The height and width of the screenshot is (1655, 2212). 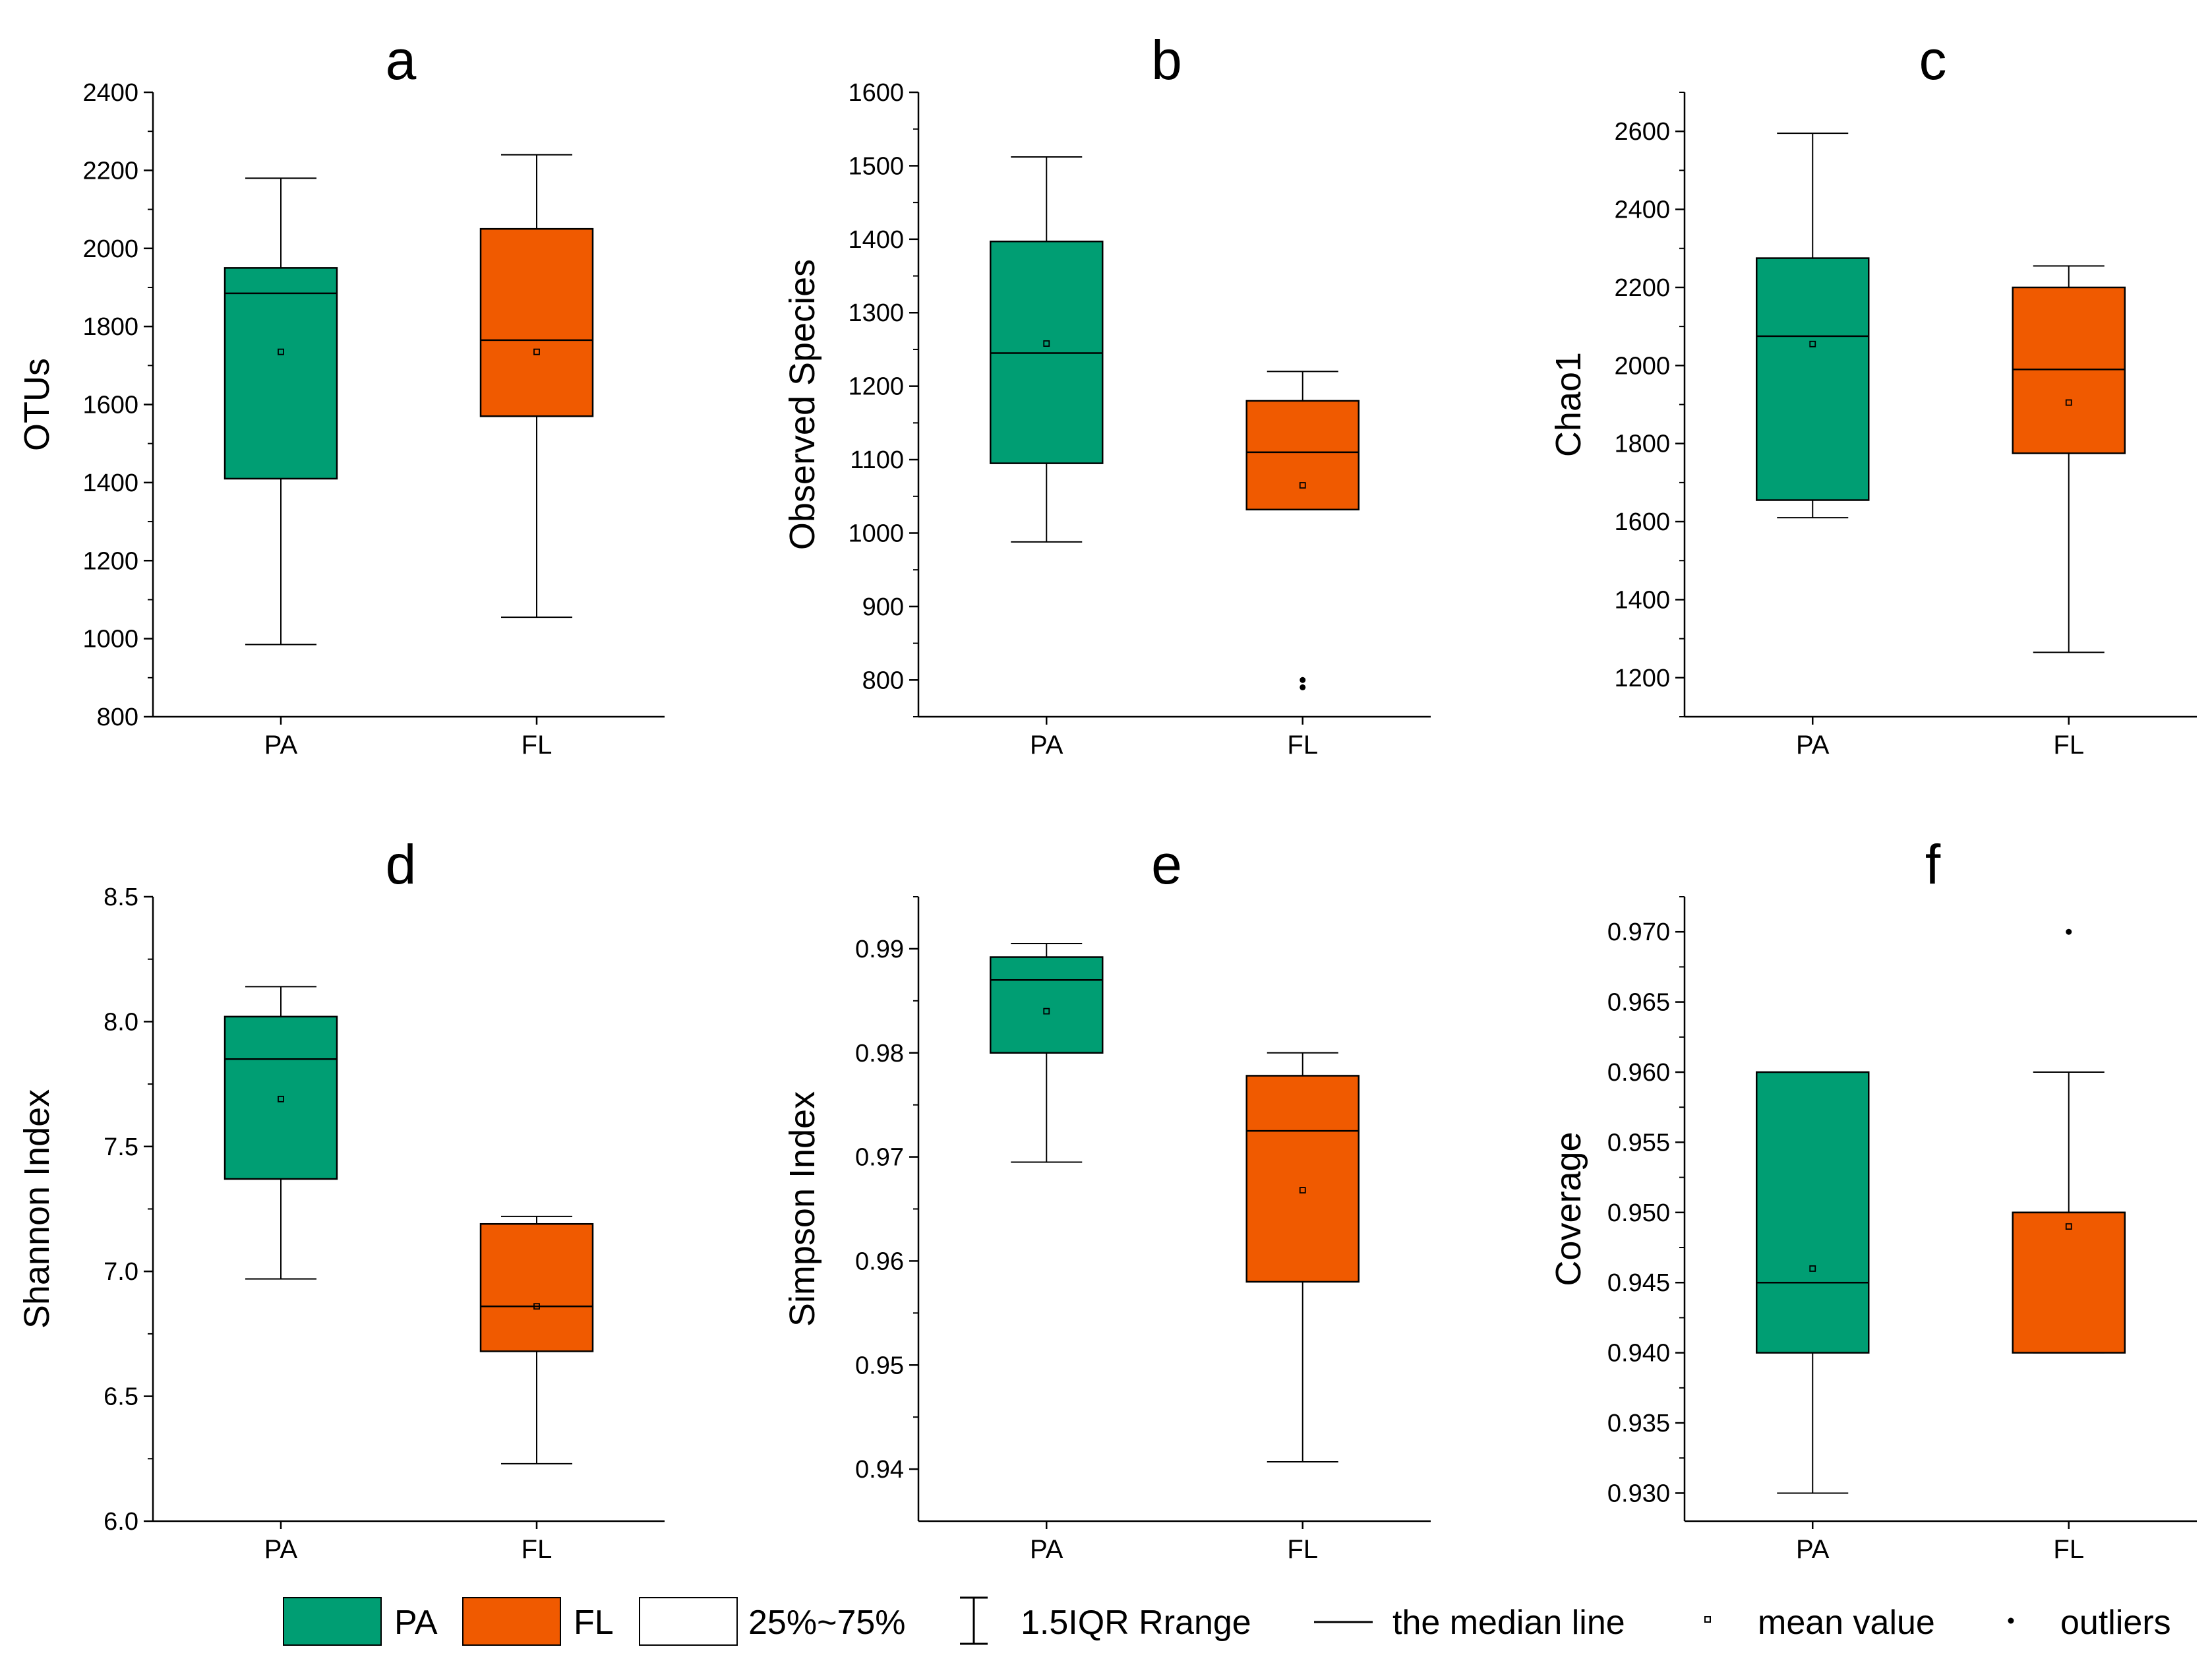 What do you see at coordinates (1638, 1073) in the screenshot?
I see `y-tick-label: 0.960` at bounding box center [1638, 1073].